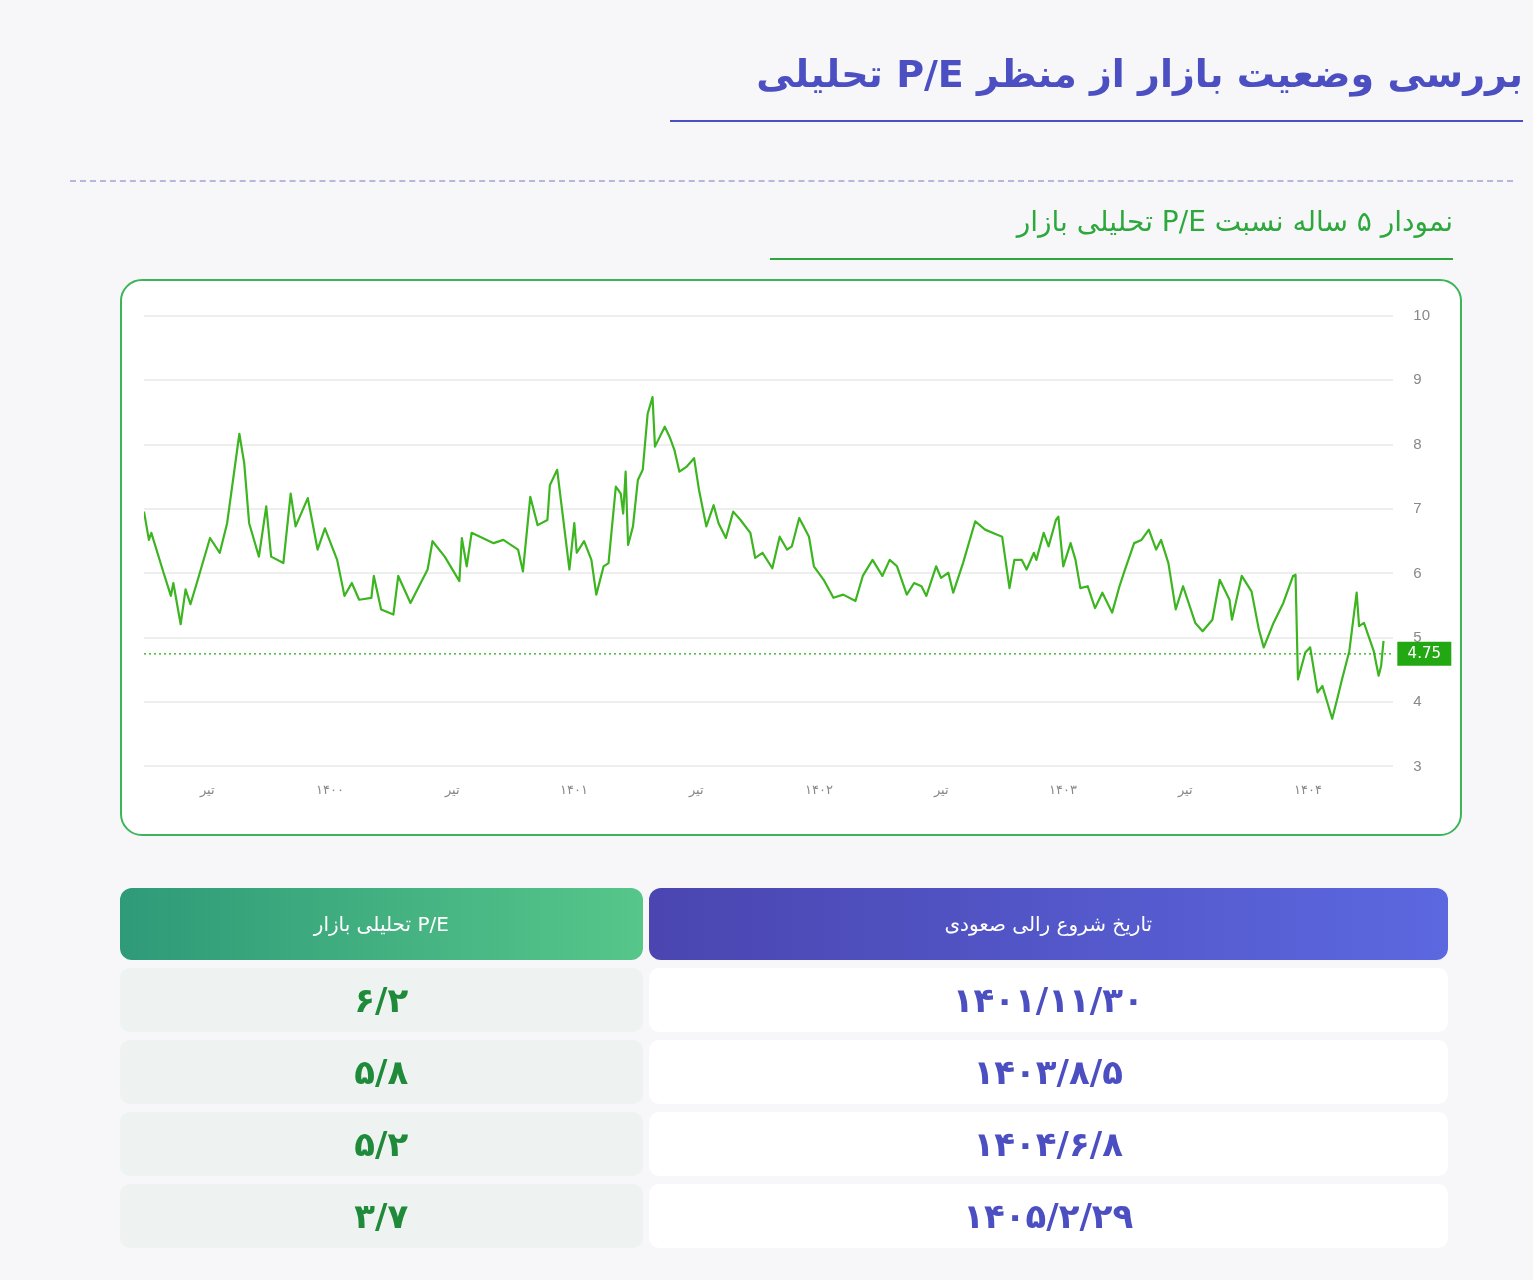 The height and width of the screenshot is (1280, 1533). I want to click on text: ۵/۸, so click(381, 1072).